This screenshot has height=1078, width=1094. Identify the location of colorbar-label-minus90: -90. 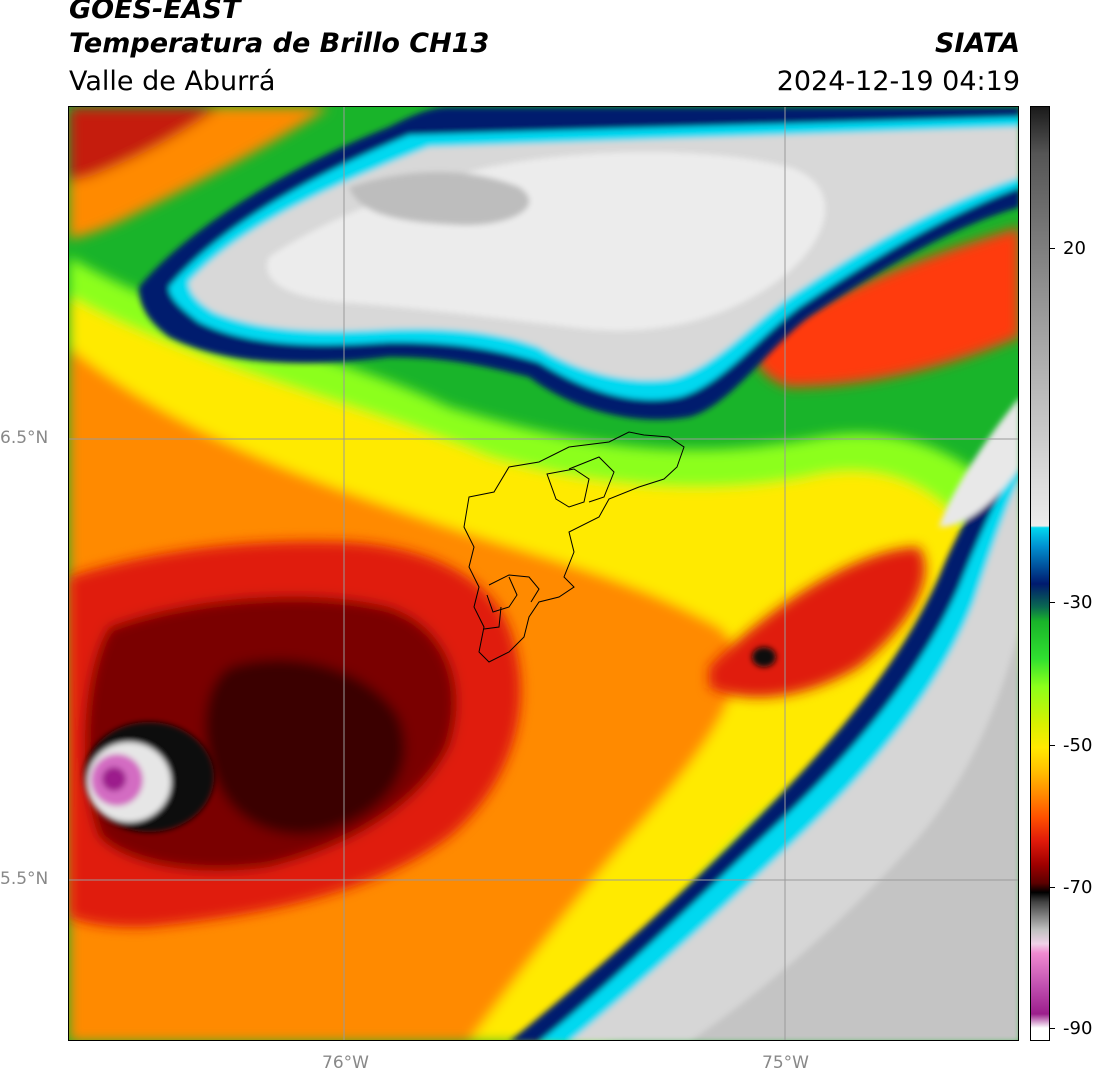
(1078, 1028).